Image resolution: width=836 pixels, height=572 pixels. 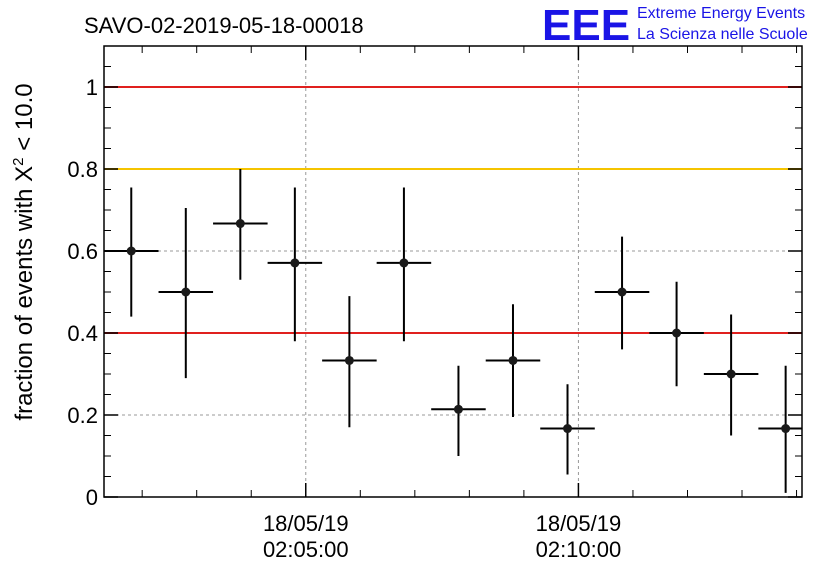 What do you see at coordinates (722, 34) in the screenshot?
I see `logo-line-2: La Scienza nelle Scuole` at bounding box center [722, 34].